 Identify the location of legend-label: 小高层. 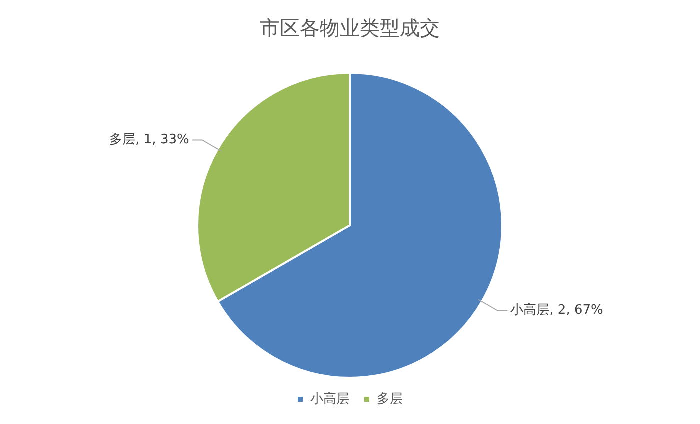
(330, 398).